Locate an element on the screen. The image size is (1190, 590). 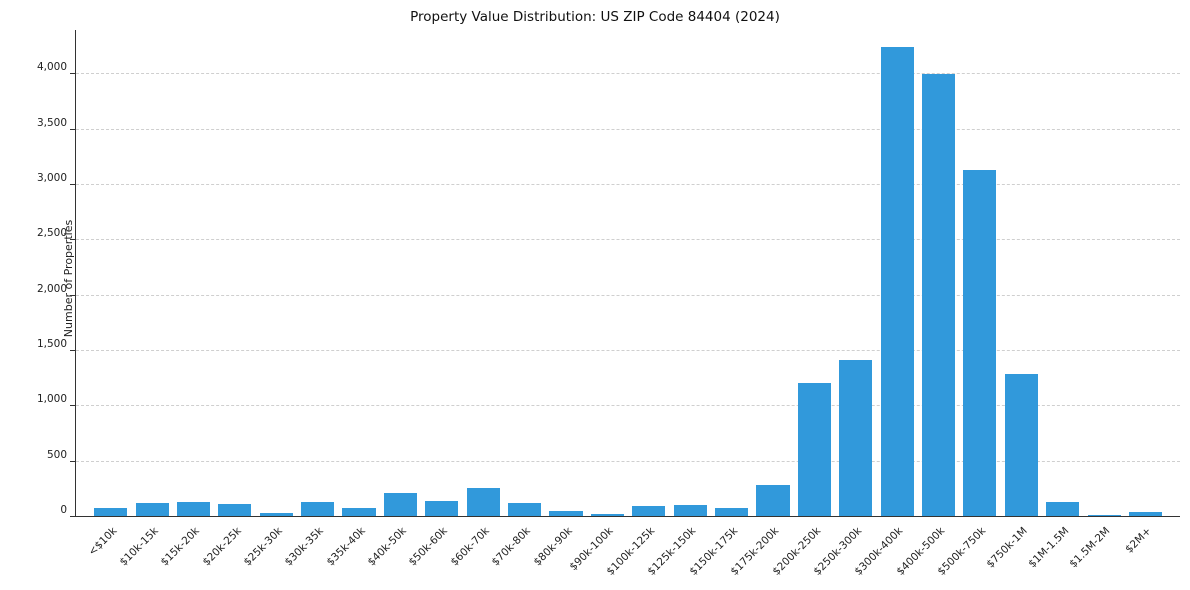
bar-$80k-90k is located at coordinates (566, 513).